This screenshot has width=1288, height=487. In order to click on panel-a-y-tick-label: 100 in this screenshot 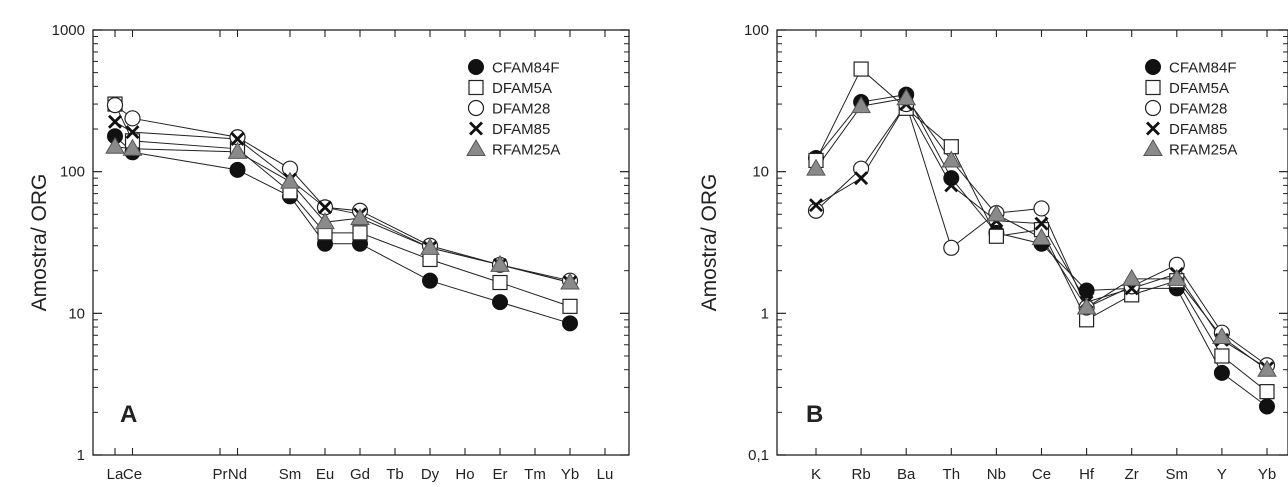, I will do `click(72, 172)`.